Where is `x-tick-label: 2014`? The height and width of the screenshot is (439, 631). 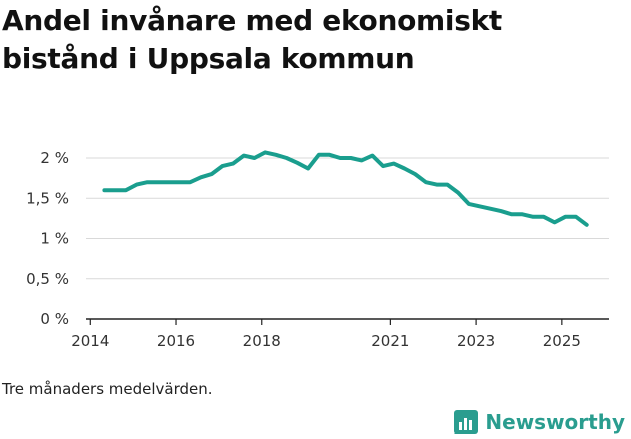 x-tick-label: 2014 is located at coordinates (90, 341).